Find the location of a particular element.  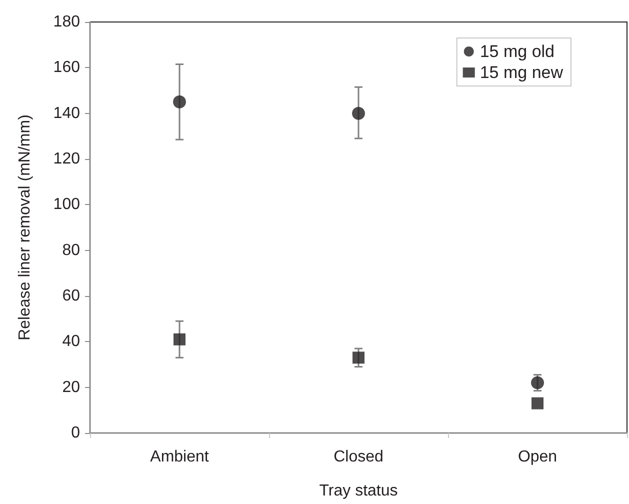

y-tick-label: 20 is located at coordinates (71, 387).